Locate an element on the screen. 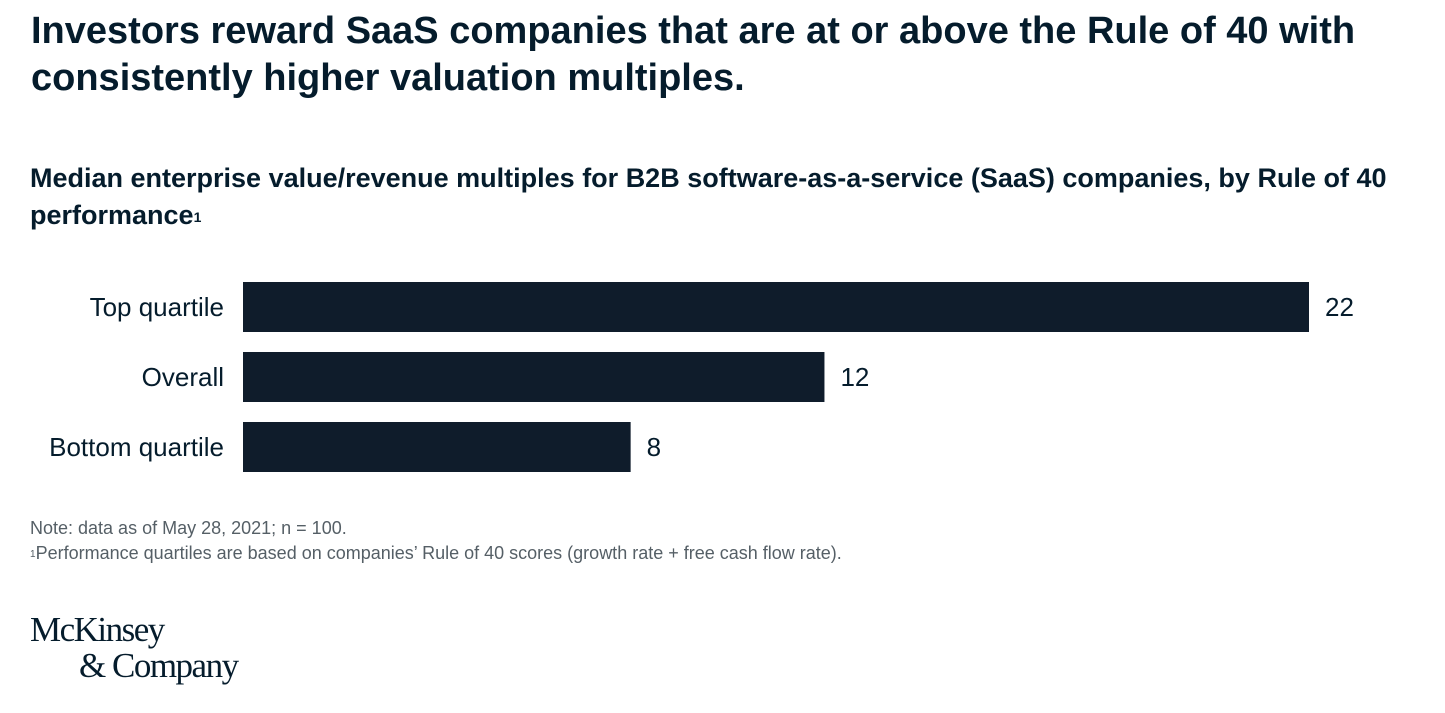  mckinsey-logo: McKinsey & Company is located at coordinates (134, 647).